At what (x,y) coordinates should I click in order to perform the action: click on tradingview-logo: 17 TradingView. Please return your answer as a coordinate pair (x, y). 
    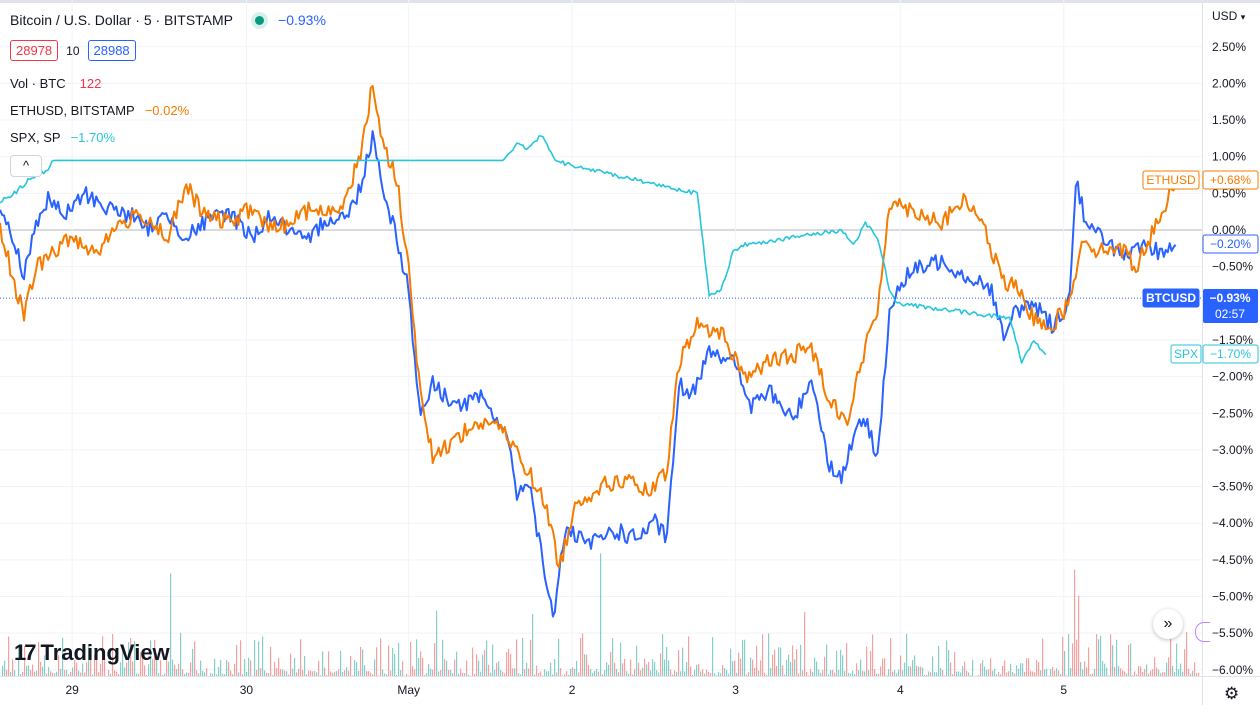
    Looking at the image, I should click on (92, 653).